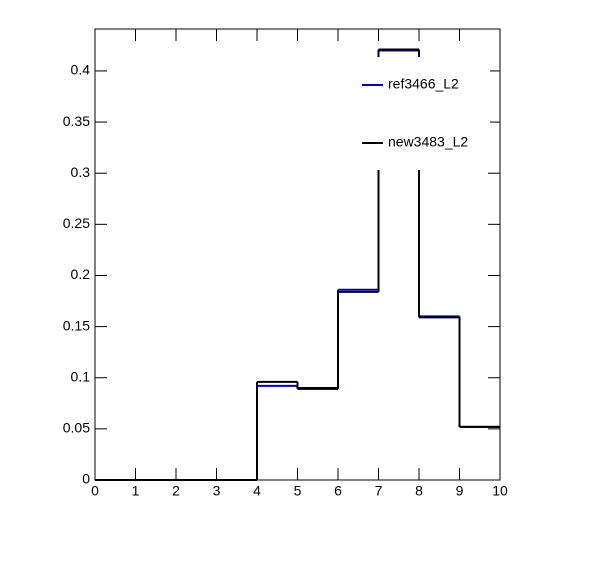 The height and width of the screenshot is (572, 596). I want to click on legend-box, so click(422, 113).